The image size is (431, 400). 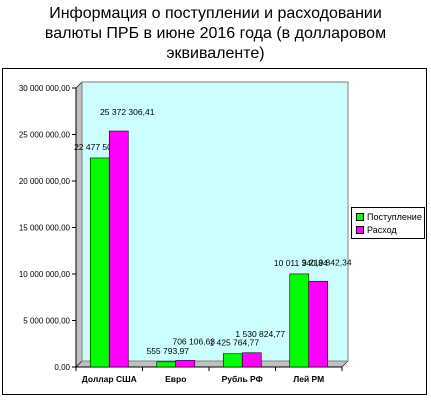 What do you see at coordinates (242, 379) in the screenshot?
I see `x-tick-label: Рубль РФ` at bounding box center [242, 379].